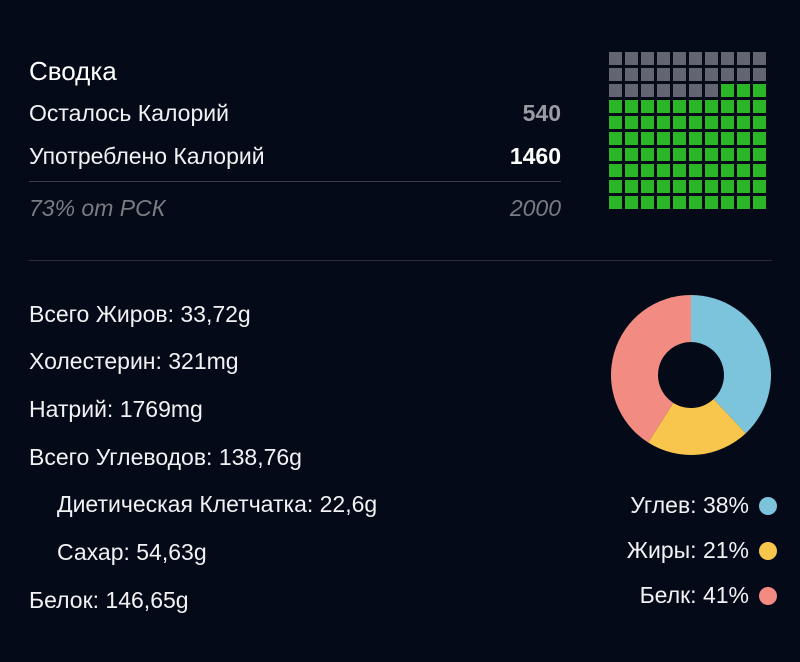 This screenshot has height=662, width=800. Describe the element at coordinates (687, 550) in the screenshot. I see `legend-label-fats: Жиры: 21%` at that location.